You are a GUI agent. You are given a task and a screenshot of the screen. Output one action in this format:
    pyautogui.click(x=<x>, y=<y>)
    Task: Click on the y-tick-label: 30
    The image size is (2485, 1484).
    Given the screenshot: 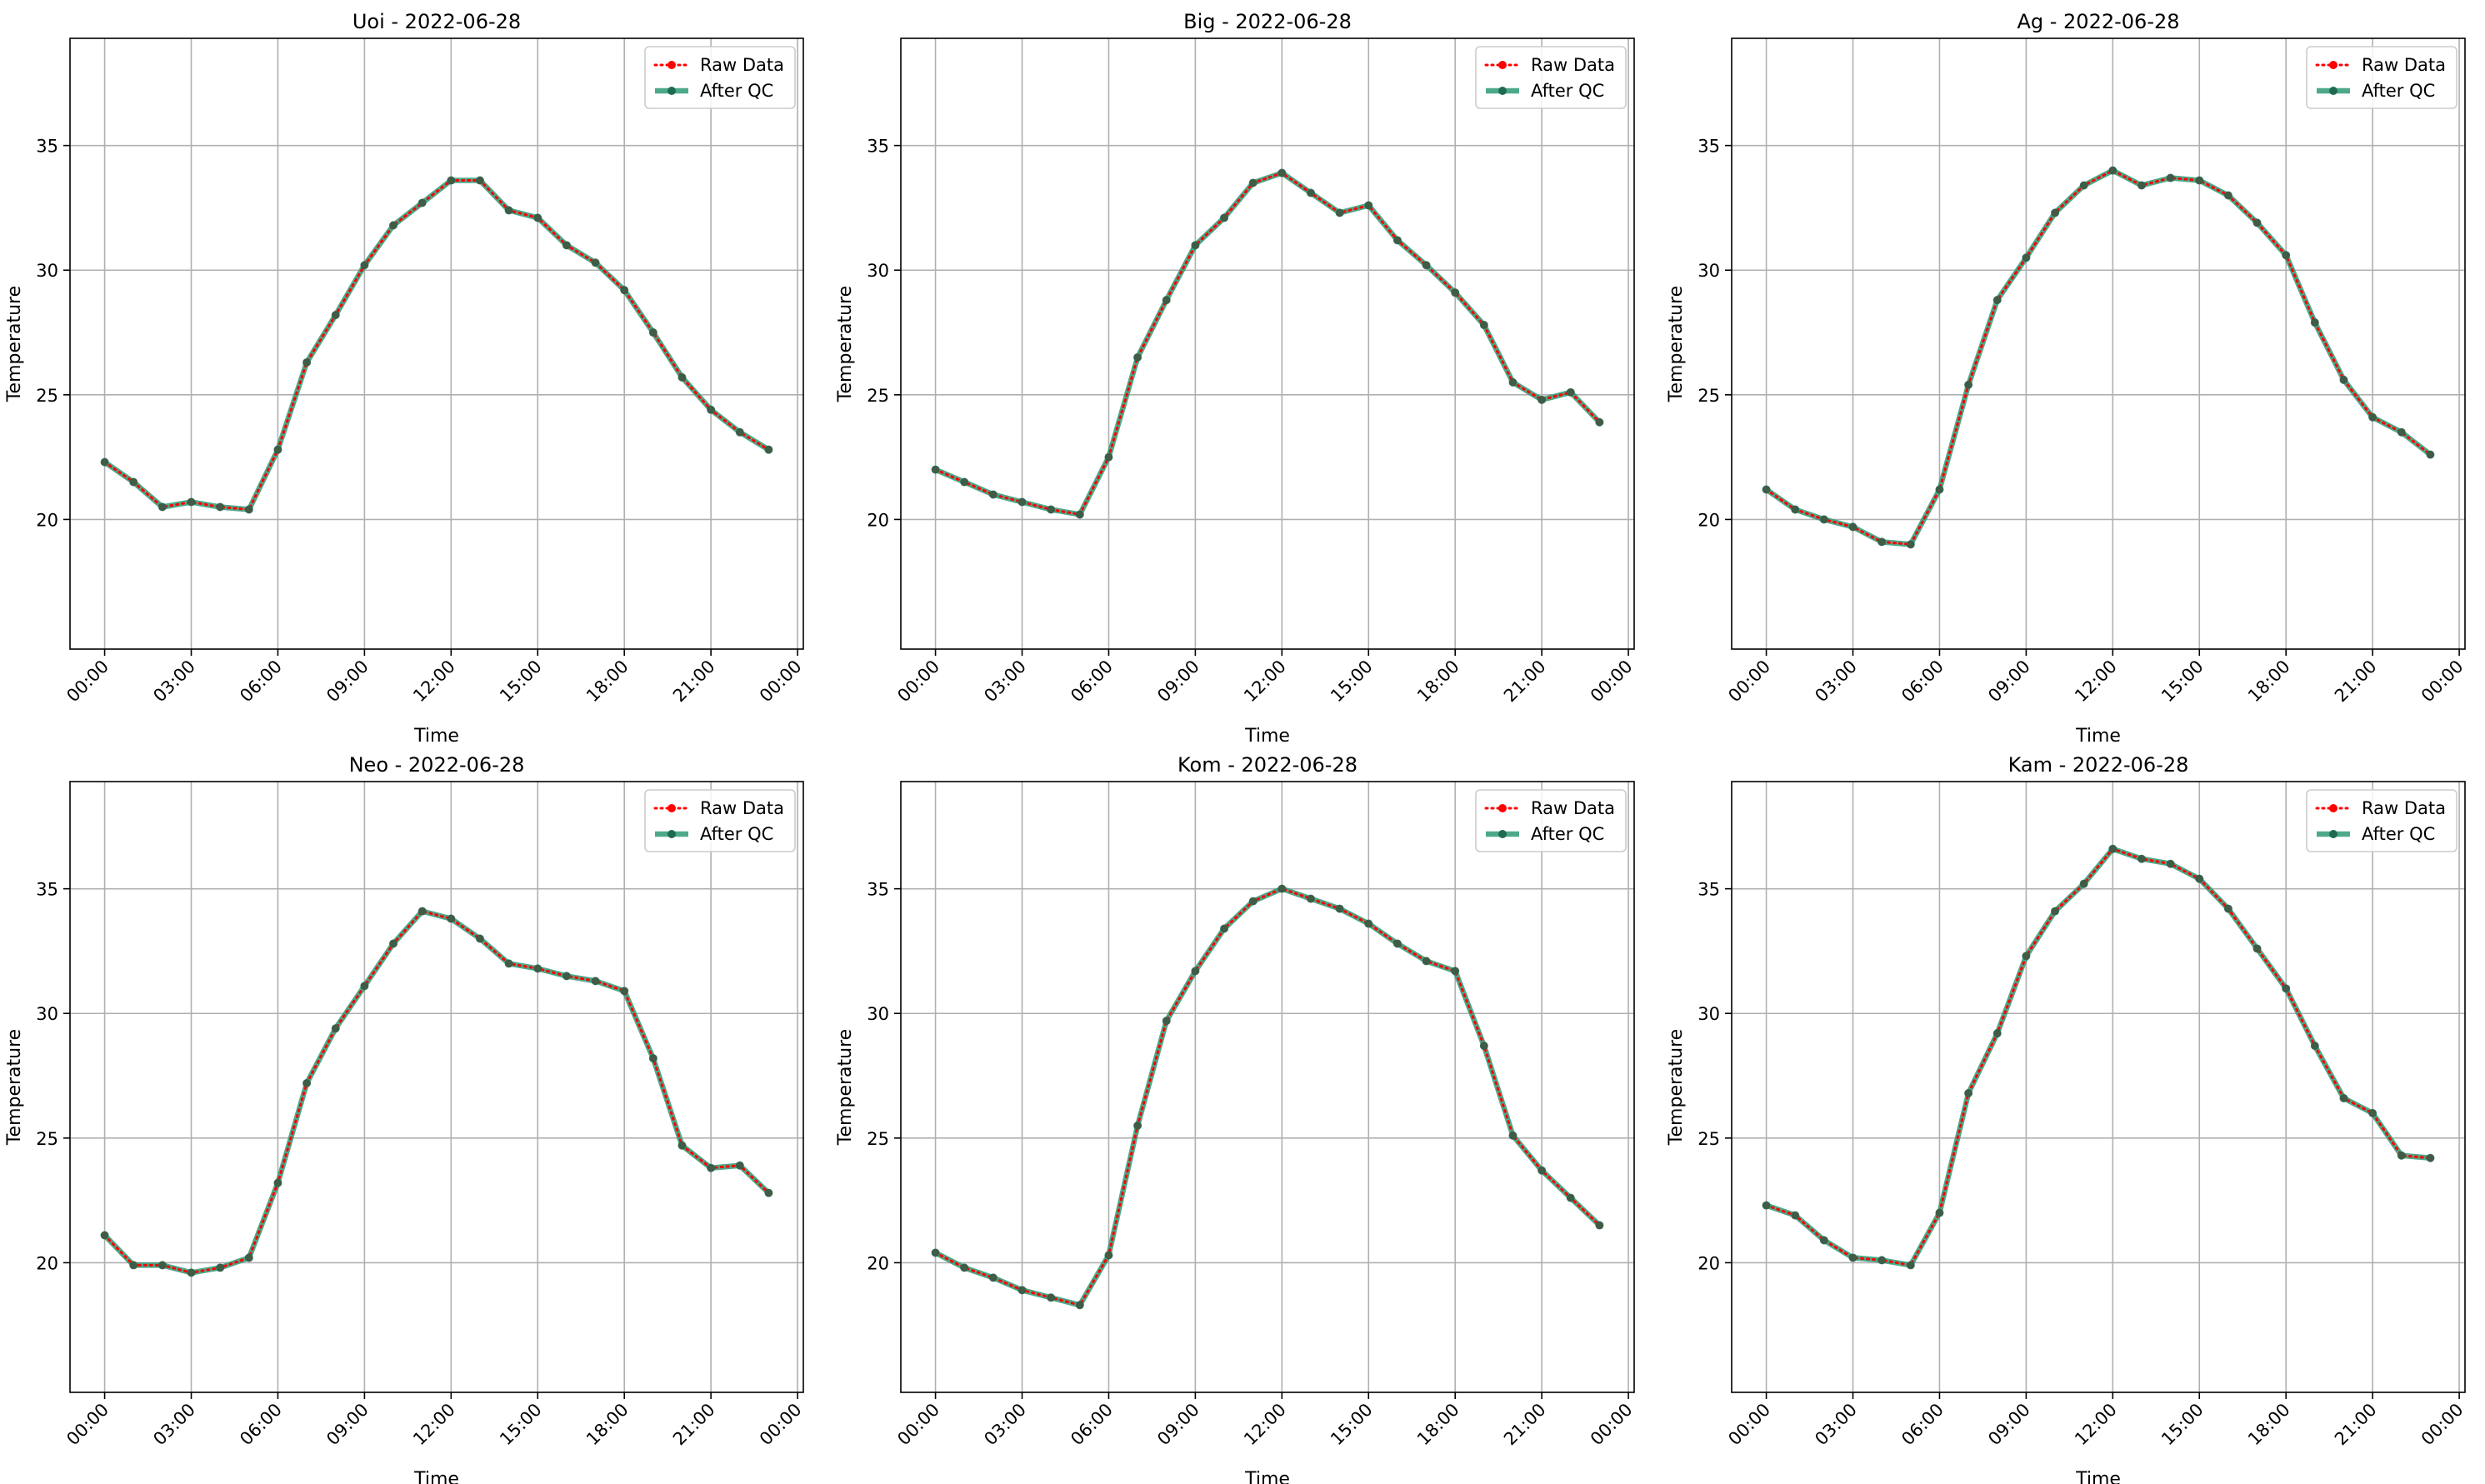 What is the action you would take?
    pyautogui.click(x=878, y=271)
    